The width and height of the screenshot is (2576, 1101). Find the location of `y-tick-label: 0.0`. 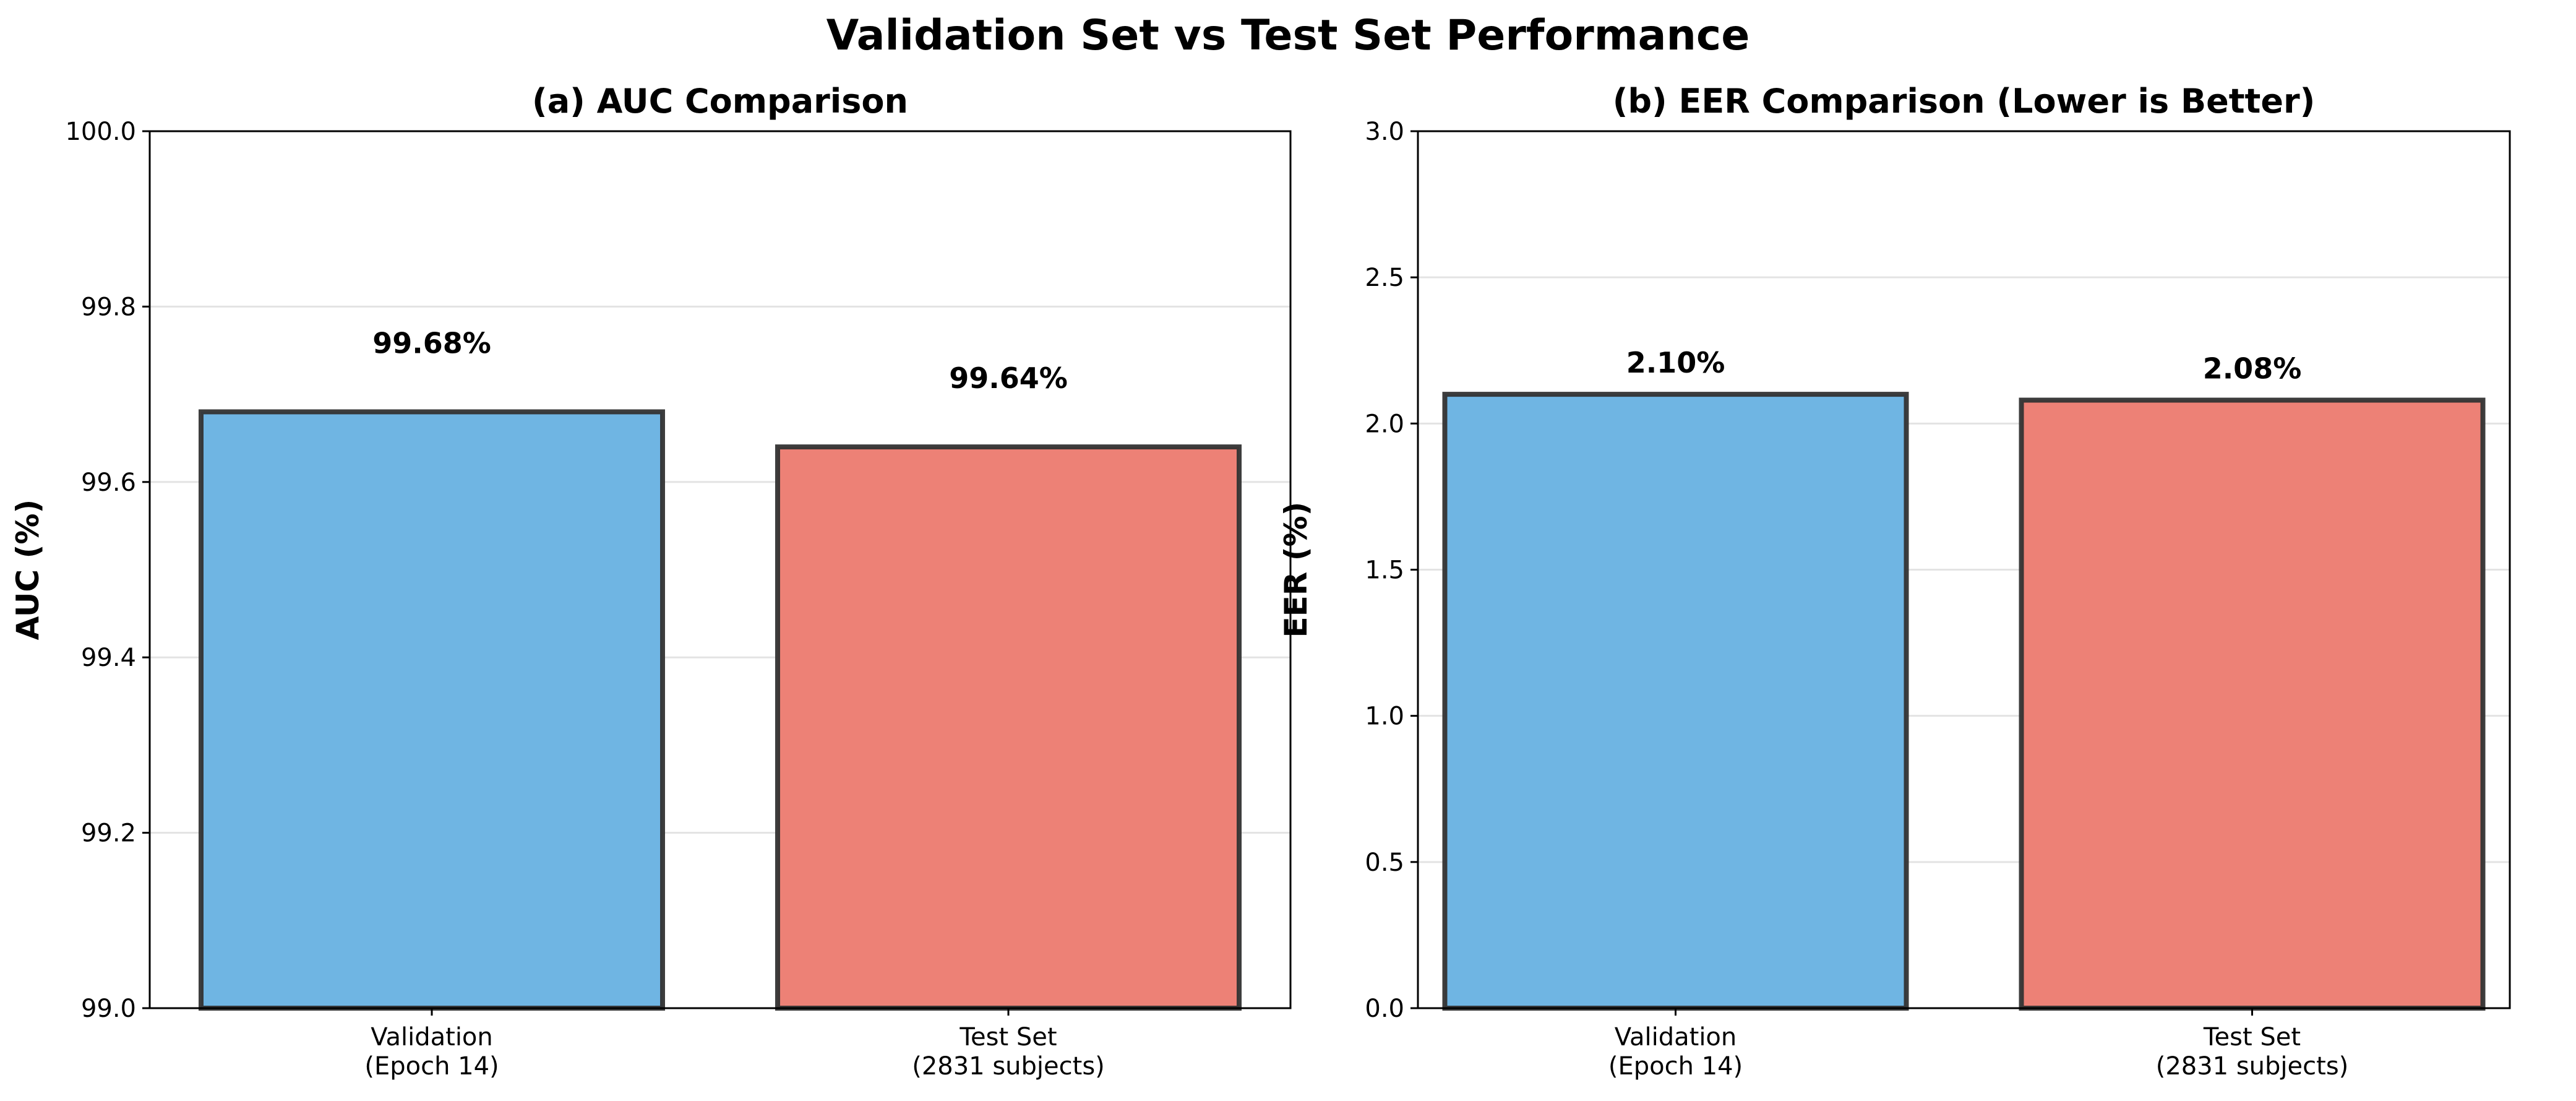

y-tick-label: 0.0 is located at coordinates (1384, 1009).